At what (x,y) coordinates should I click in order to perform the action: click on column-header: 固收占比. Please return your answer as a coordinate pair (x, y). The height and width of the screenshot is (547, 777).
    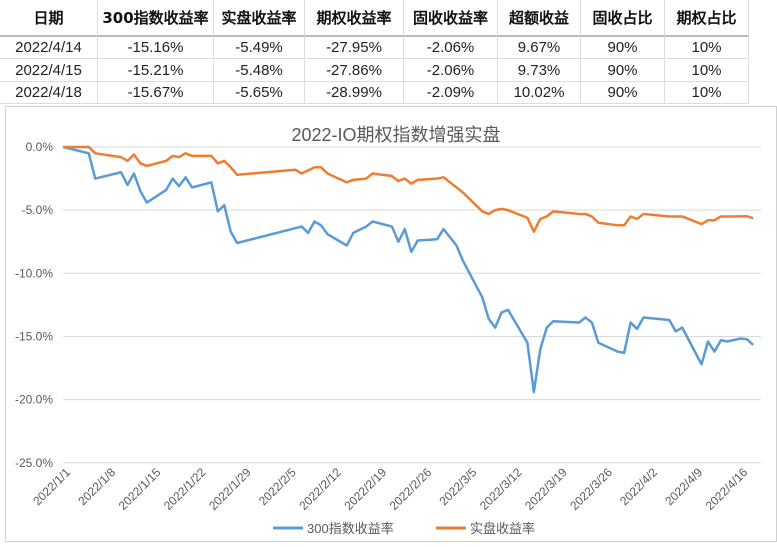
    Looking at the image, I should click on (623, 18).